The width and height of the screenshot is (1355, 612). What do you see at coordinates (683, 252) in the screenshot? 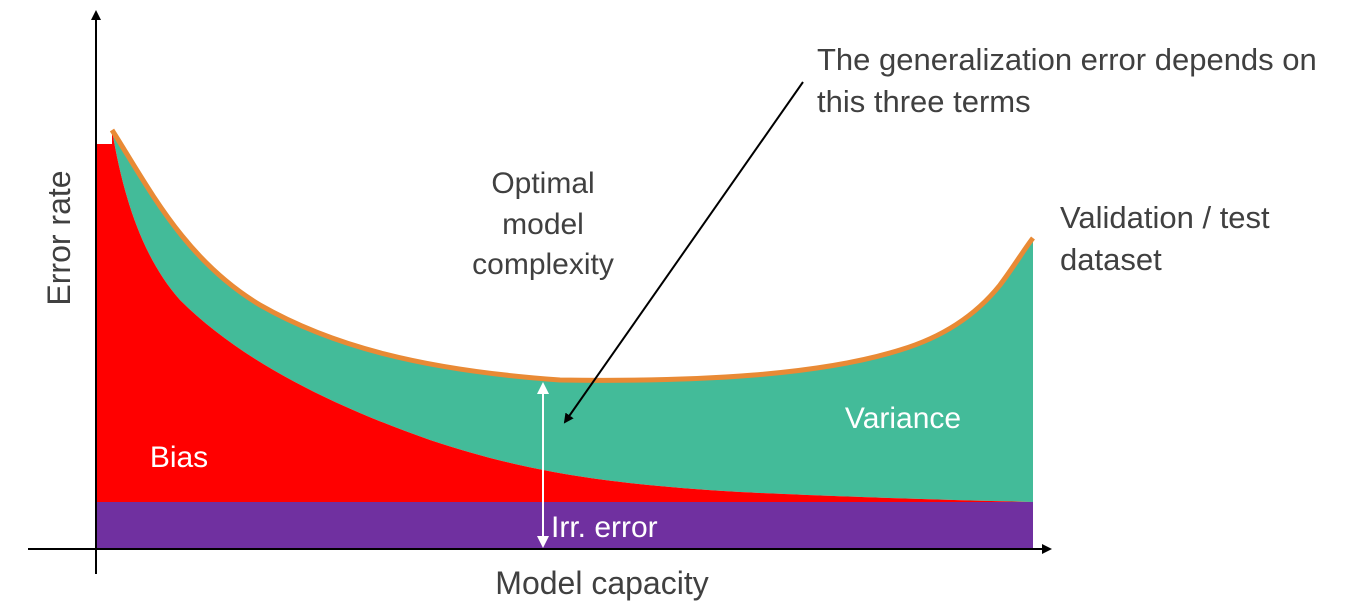
I see `generalization-pointer-arrow` at bounding box center [683, 252].